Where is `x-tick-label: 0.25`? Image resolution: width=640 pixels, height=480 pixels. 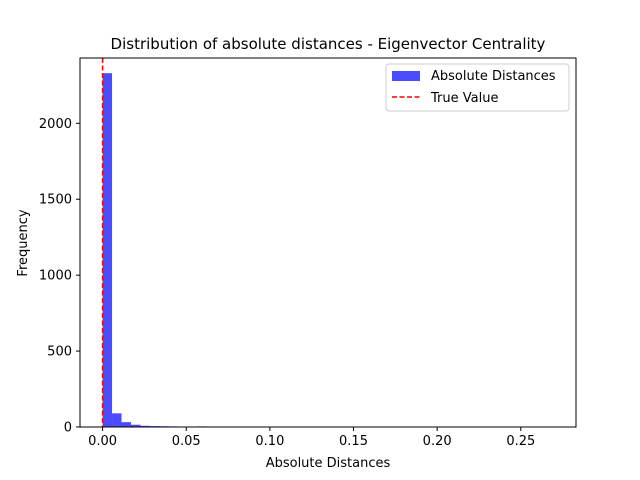
x-tick-label: 0.25 is located at coordinates (520, 441).